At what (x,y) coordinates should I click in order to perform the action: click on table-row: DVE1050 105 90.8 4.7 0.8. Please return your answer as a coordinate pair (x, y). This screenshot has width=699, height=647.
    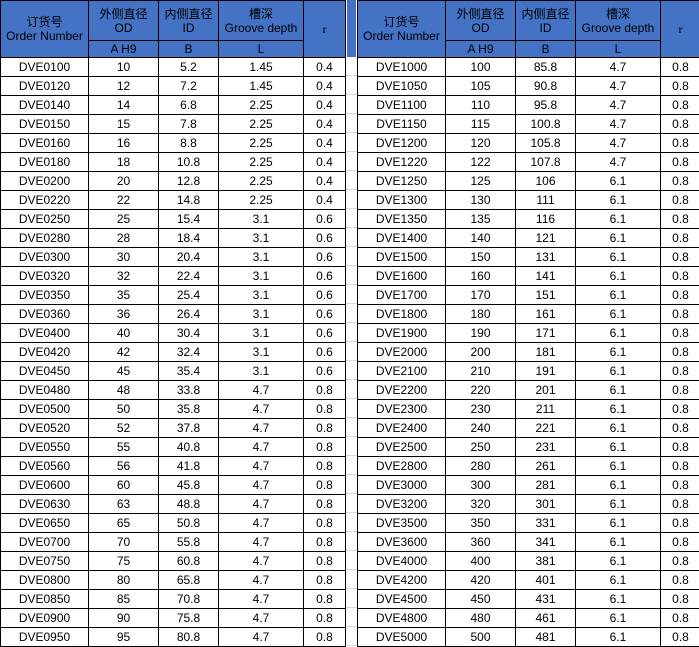
    Looking at the image, I should click on (528, 86).